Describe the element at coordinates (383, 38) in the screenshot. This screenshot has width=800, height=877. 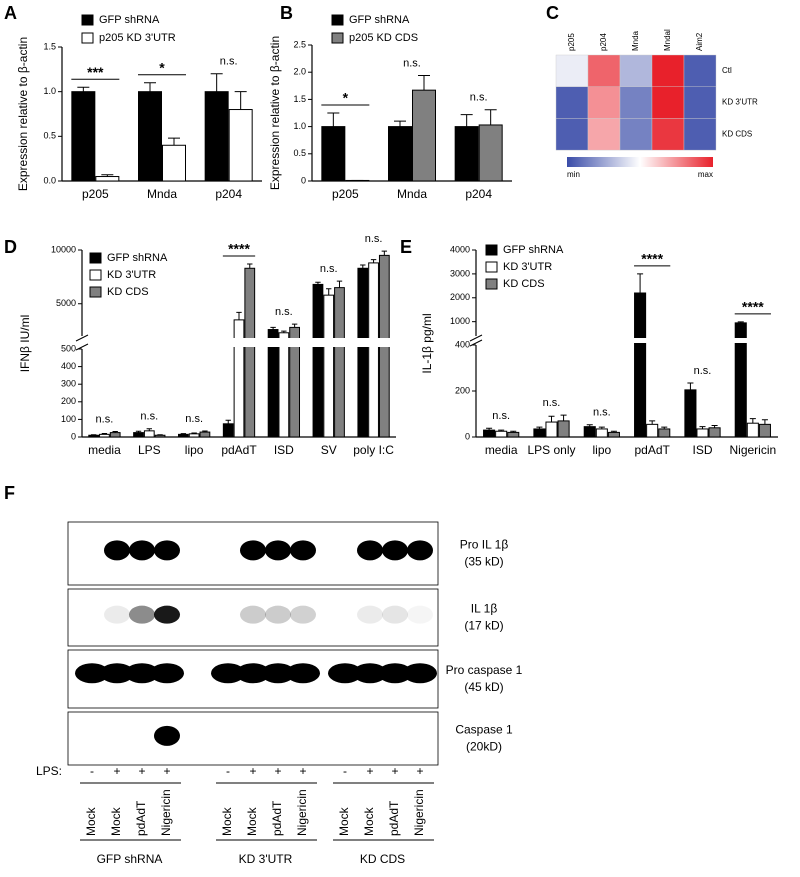
I see `legend-label: p205 KD CDS` at that location.